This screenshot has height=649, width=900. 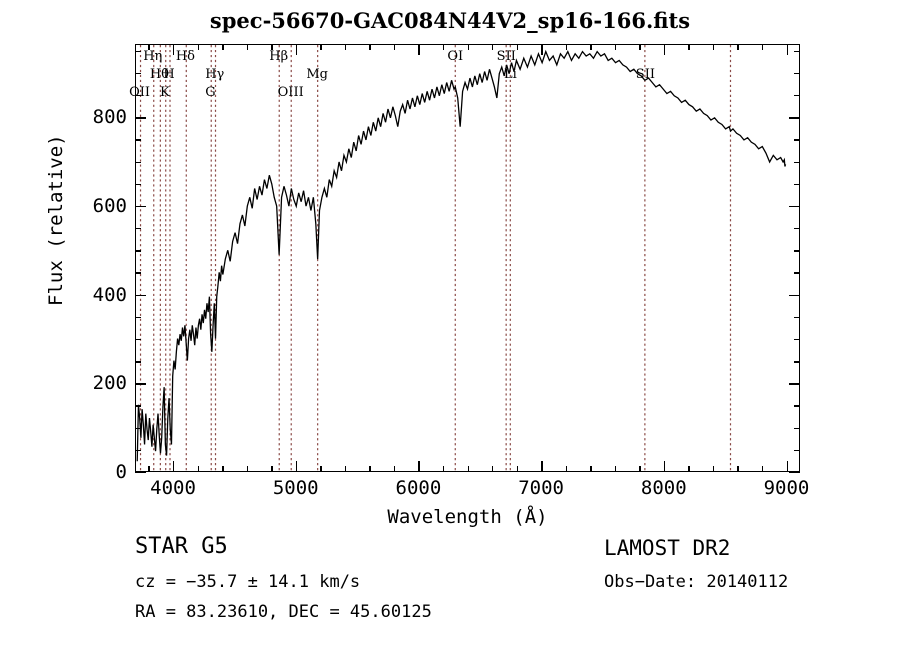 I want to click on line-label-oi: OI, so click(x=455, y=56).